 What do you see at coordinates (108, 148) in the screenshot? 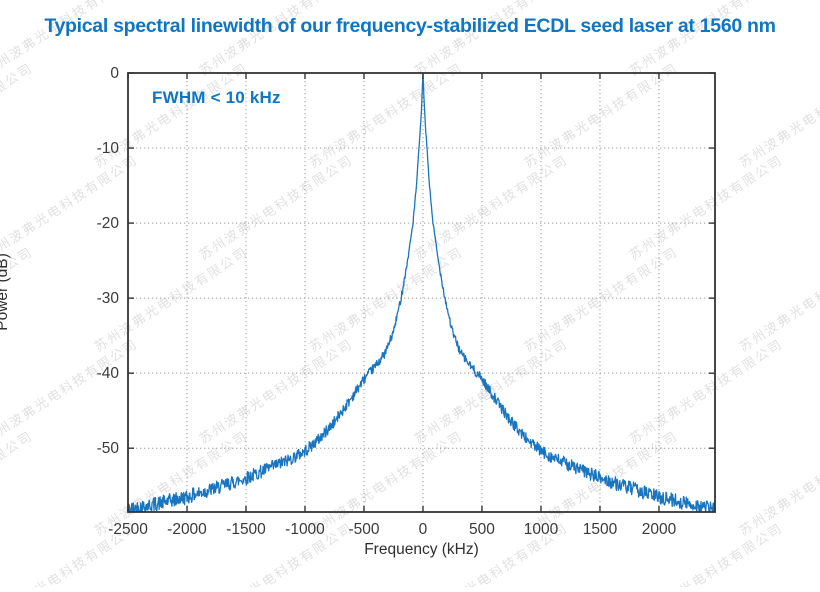
I see `y-tick-label: -10` at bounding box center [108, 148].